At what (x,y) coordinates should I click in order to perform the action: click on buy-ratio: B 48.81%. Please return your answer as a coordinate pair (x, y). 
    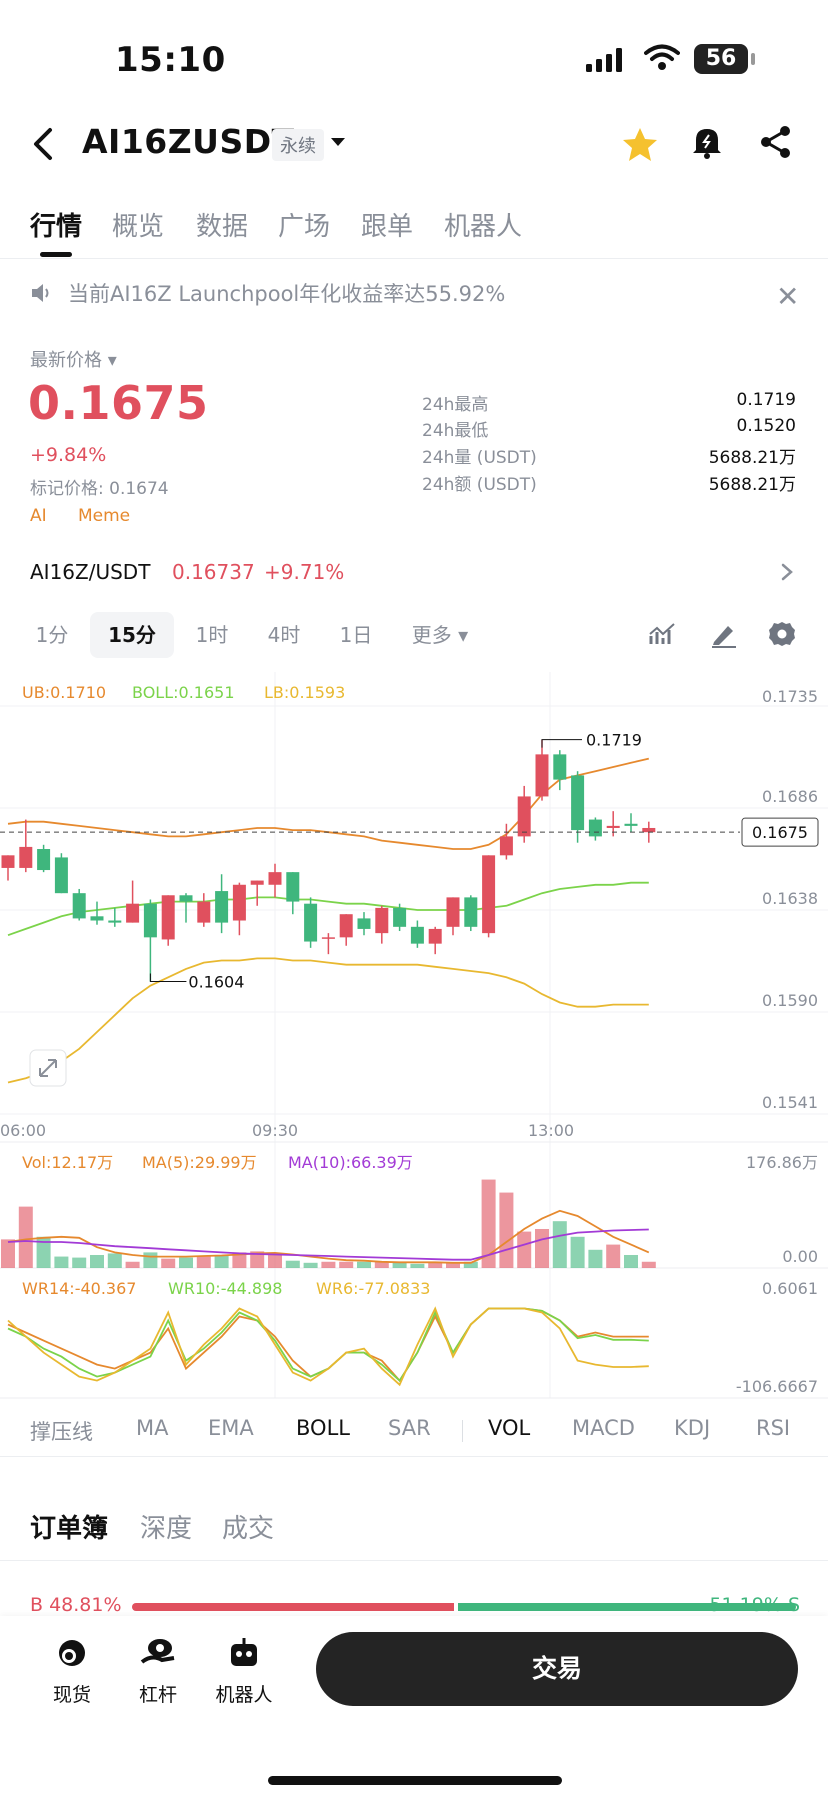
    Looking at the image, I should click on (76, 1605).